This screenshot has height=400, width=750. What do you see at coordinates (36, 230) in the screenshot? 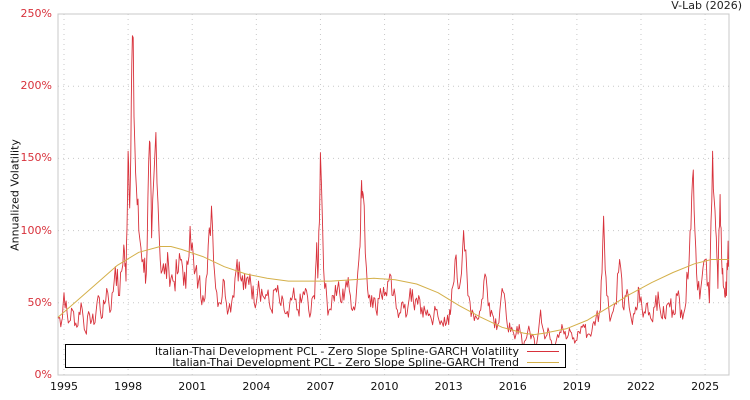
I see `y-tick-label: 100%` at bounding box center [36, 230].